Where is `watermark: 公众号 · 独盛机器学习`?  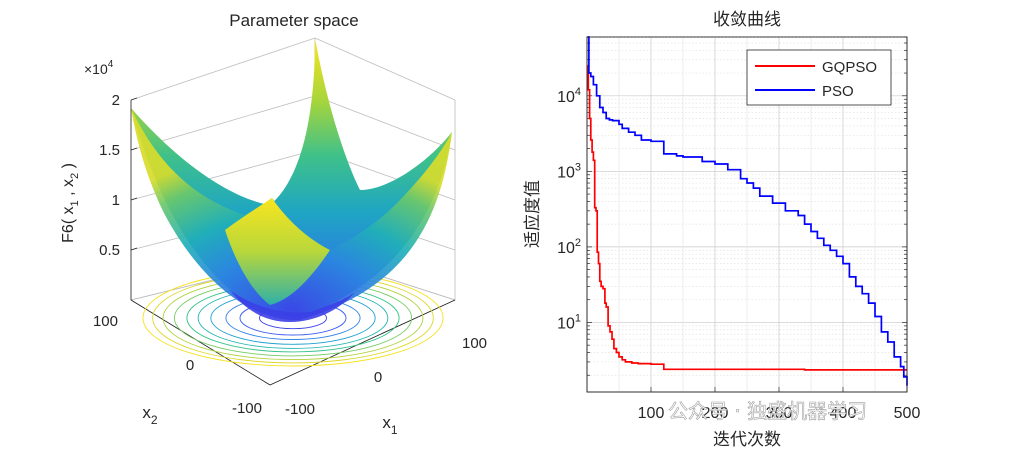
watermark: 公众号 · 独盛机器学习 is located at coordinates (768, 411).